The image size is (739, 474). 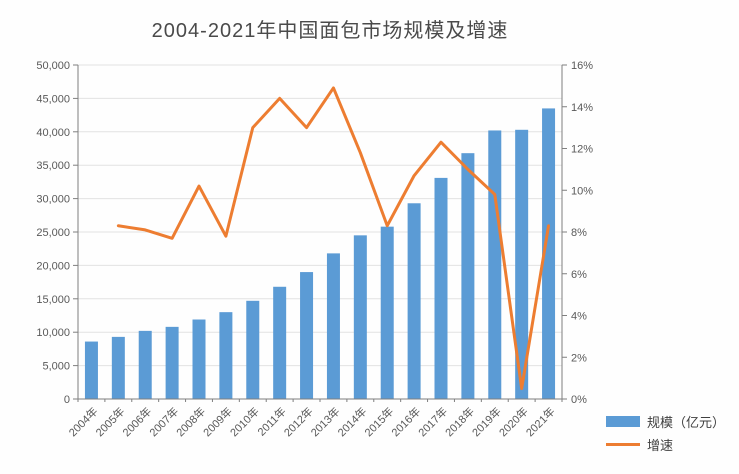 What do you see at coordinates (53, 133) in the screenshot?
I see `left-axis-label: 40,000` at bounding box center [53, 133].